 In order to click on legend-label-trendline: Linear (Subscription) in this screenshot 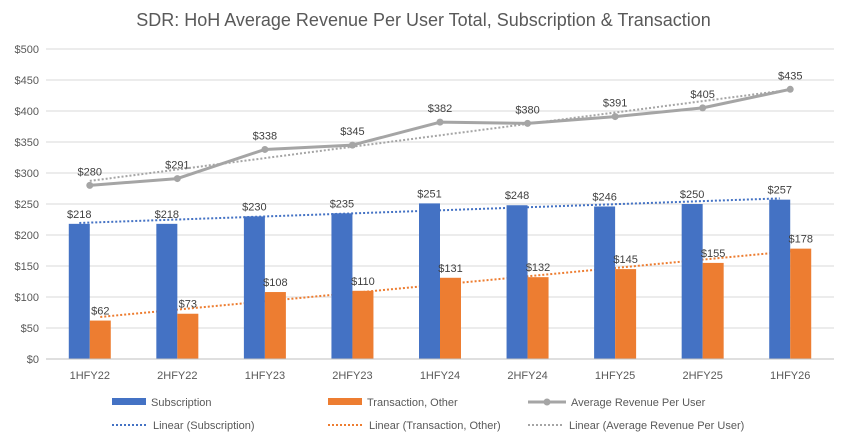, I will do `click(204, 426)`.